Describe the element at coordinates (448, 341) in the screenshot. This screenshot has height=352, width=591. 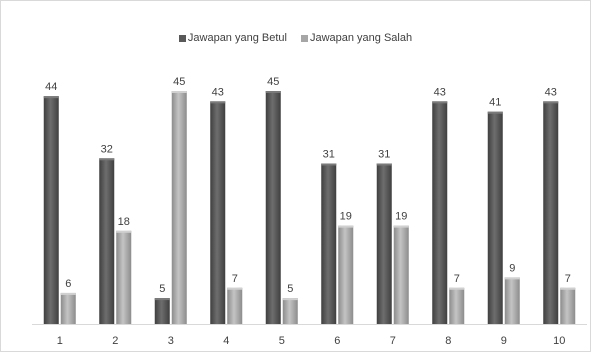
I see `x-tick-label-8: 8` at that location.